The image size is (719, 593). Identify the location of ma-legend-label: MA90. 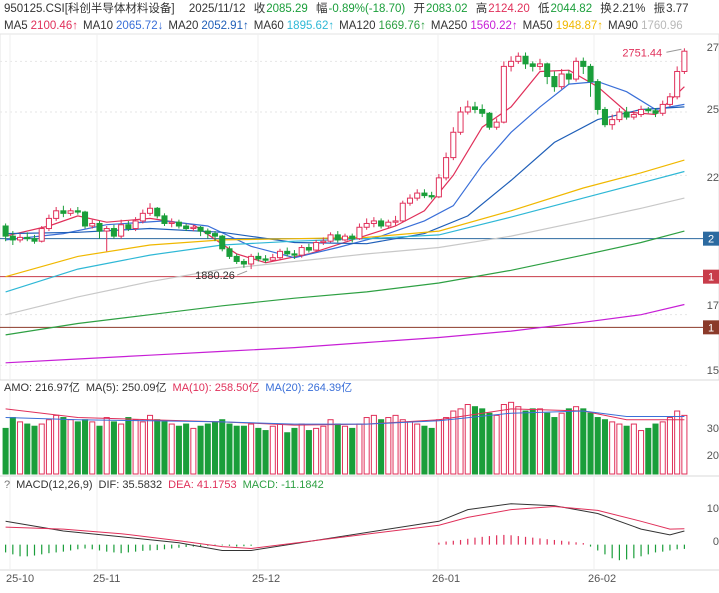
(623, 26).